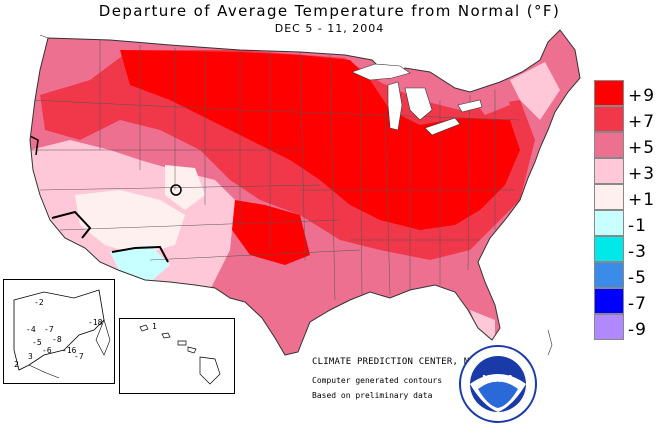 The width and height of the screenshot is (659, 435). Describe the element at coordinates (95, 322) in the screenshot. I see `alaska-label: -18` at that location.